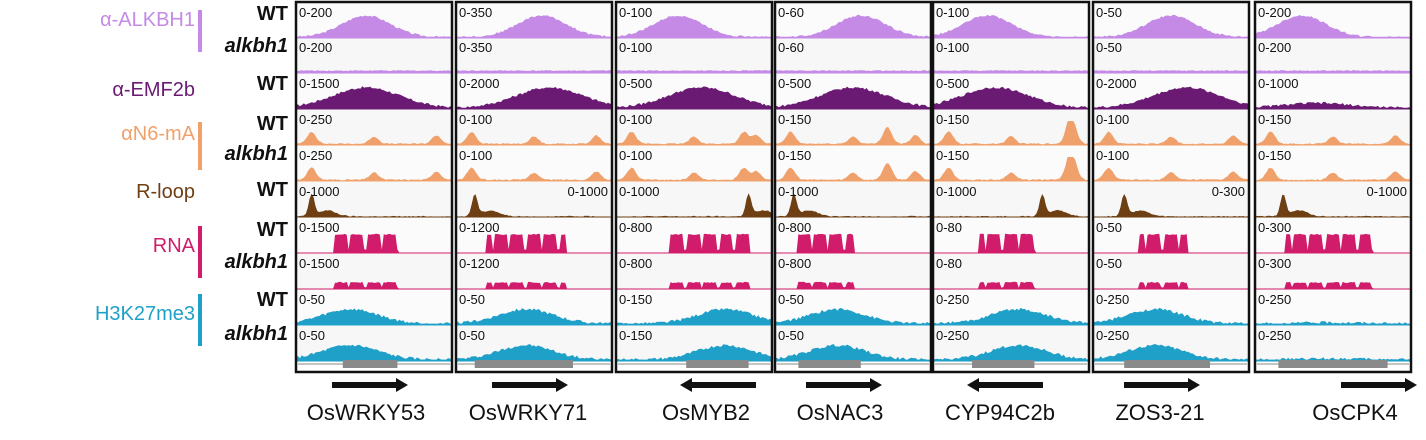 The image size is (1426, 440). I want to click on scale-label: 0-60, so click(791, 47).